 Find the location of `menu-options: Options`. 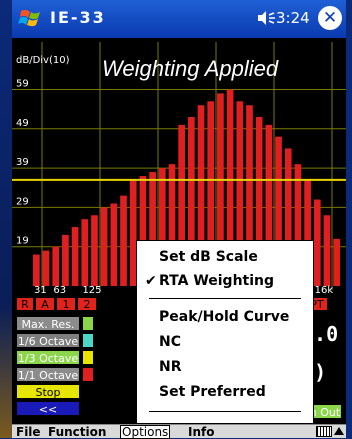

menu-options: Options is located at coordinates (145, 432).